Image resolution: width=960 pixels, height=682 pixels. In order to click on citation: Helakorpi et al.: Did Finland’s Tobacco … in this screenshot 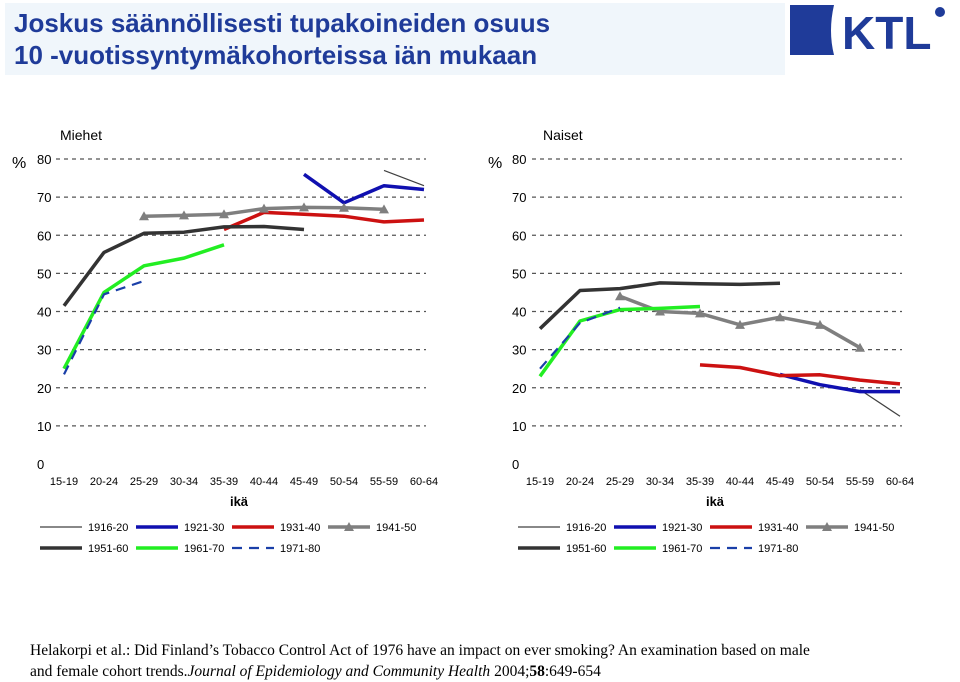, I will do `click(485, 661)`.